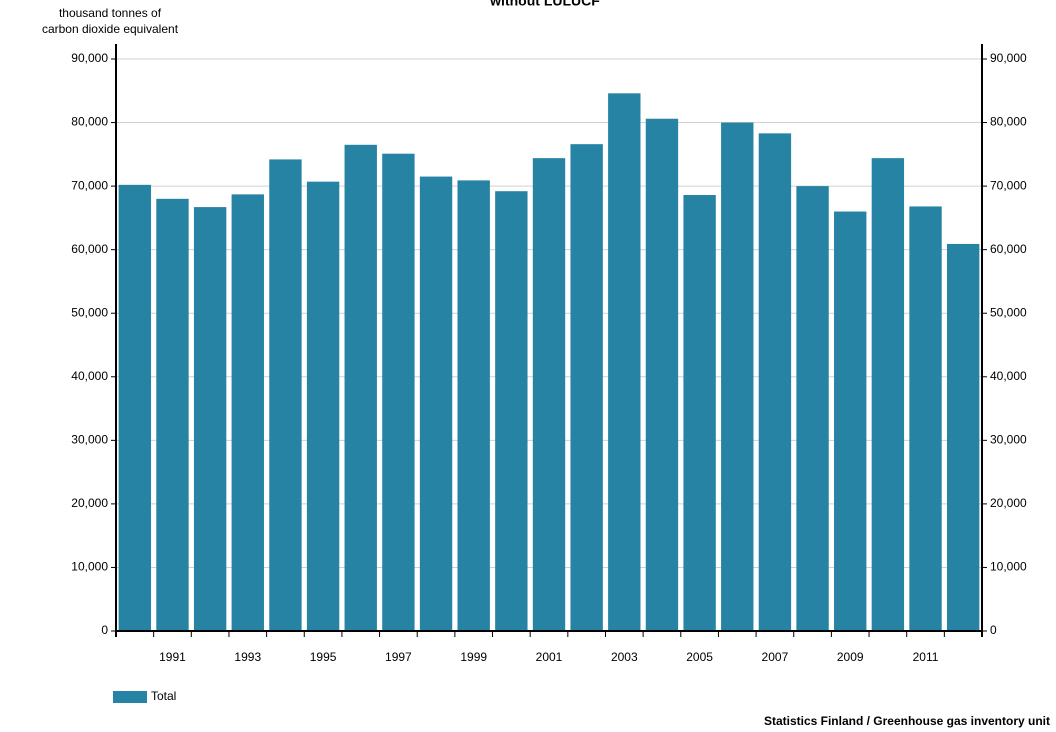  I want to click on y-tick-label: 30,000, so click(89, 440).